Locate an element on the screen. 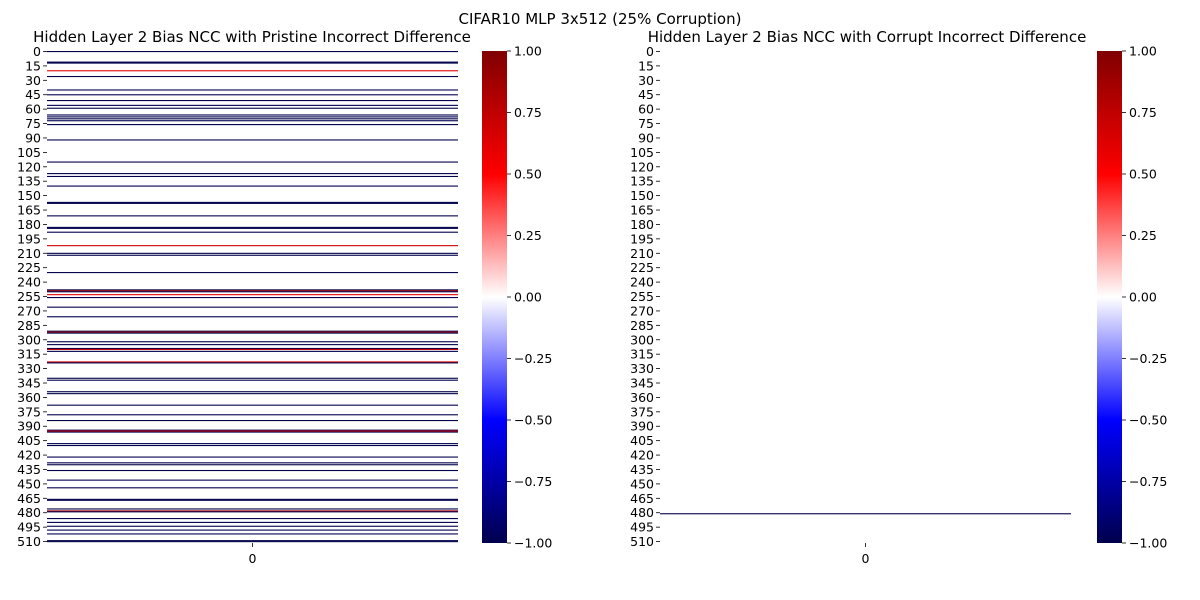  colorbar-tick-label: −0.25 is located at coordinates (1148, 358).